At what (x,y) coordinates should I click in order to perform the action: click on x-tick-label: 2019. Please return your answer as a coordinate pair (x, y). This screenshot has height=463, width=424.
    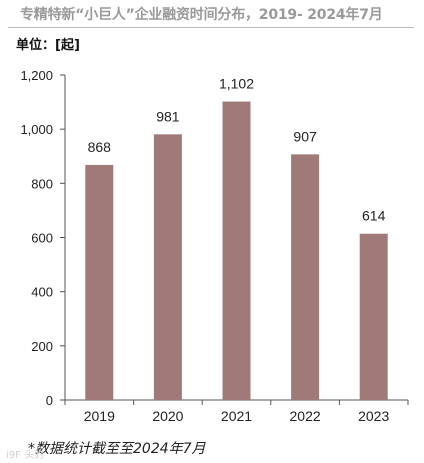
    Looking at the image, I should click on (99, 416).